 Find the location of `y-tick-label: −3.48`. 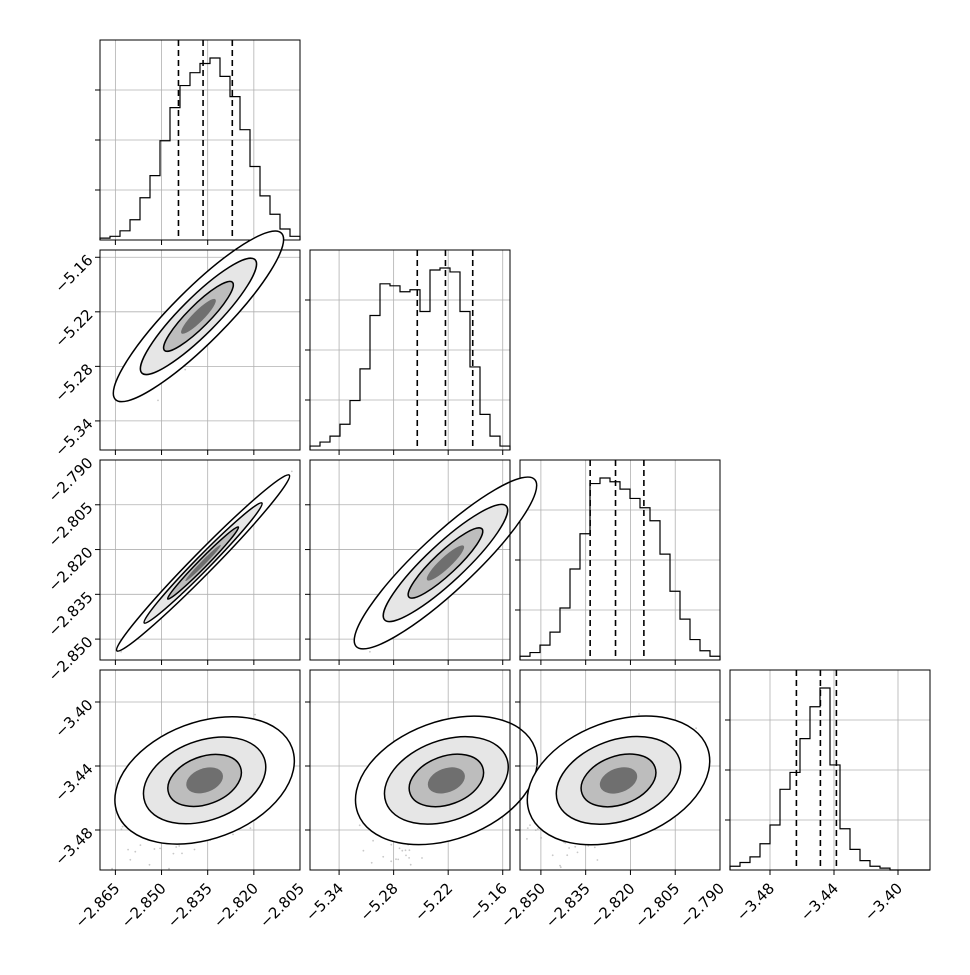

y-tick-label: −3.48 is located at coordinates (73, 846).